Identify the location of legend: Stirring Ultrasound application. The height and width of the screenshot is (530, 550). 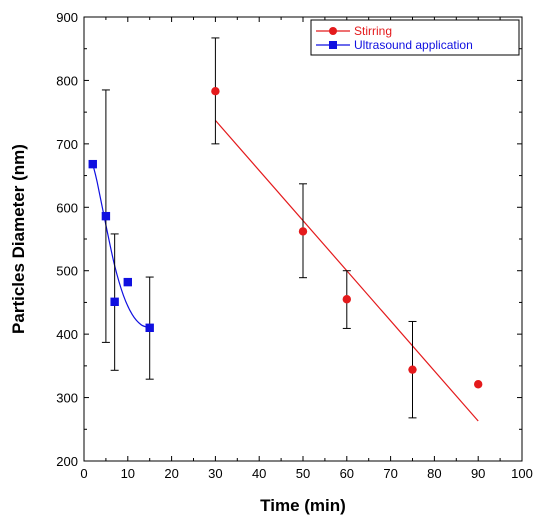
(415, 37).